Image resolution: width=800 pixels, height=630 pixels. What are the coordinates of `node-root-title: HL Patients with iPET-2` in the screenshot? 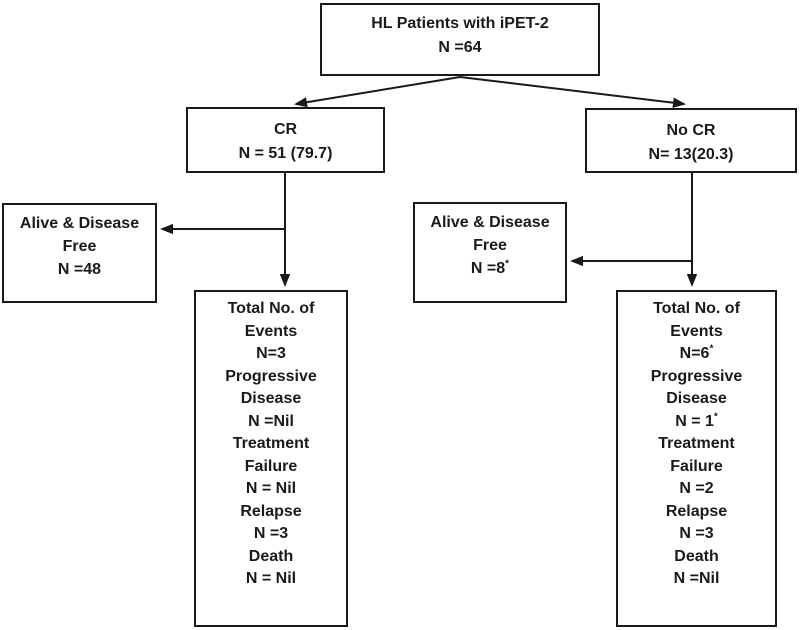 It's located at (460, 23).